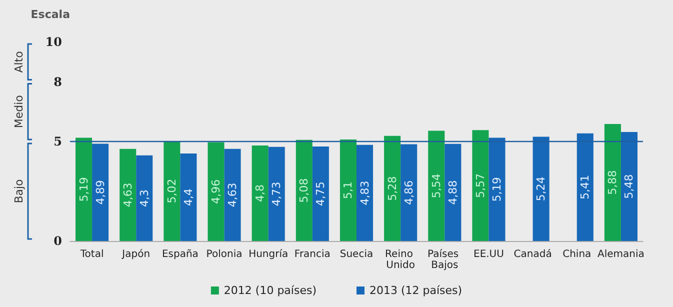 Image resolution: width=673 pixels, height=307 pixels. I want to click on text: Alto, so click(19, 61).